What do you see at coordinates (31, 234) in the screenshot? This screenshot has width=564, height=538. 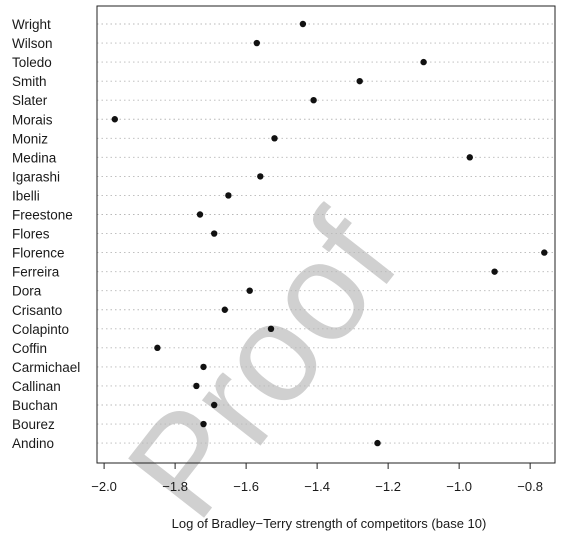 I see `label-flores: Flores` at bounding box center [31, 234].